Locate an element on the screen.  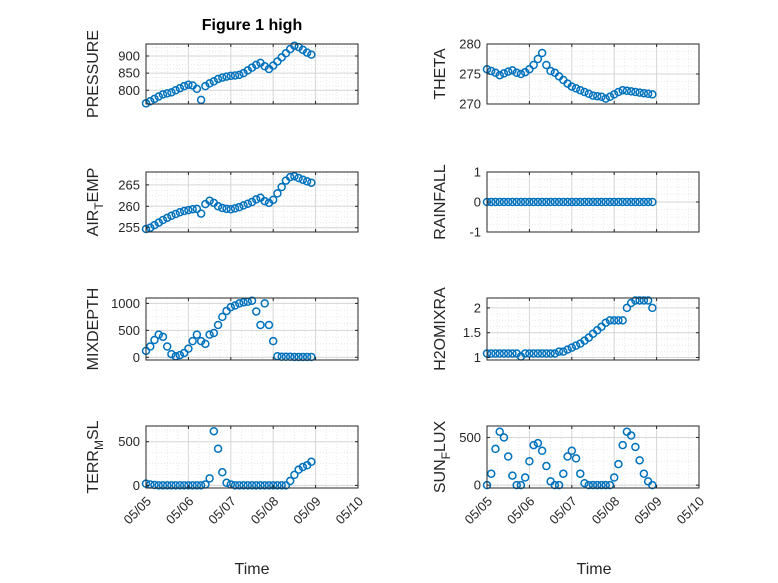
y-tick-label: 500 is located at coordinates (129, 441).